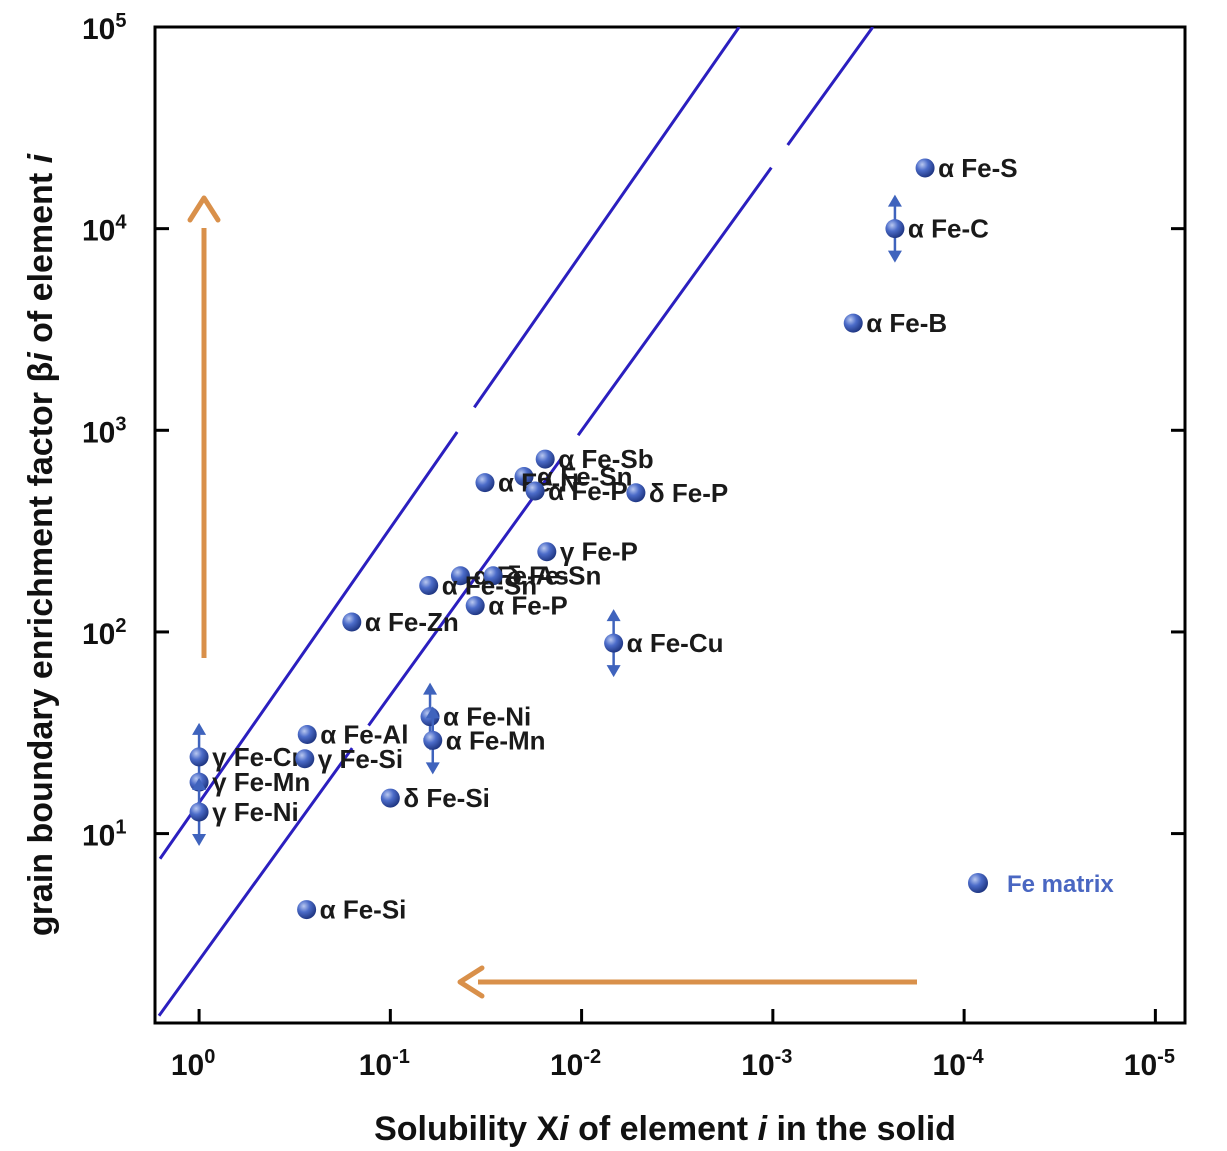  What do you see at coordinates (204, 209) in the screenshot?
I see `up-arrow-head` at bounding box center [204, 209].